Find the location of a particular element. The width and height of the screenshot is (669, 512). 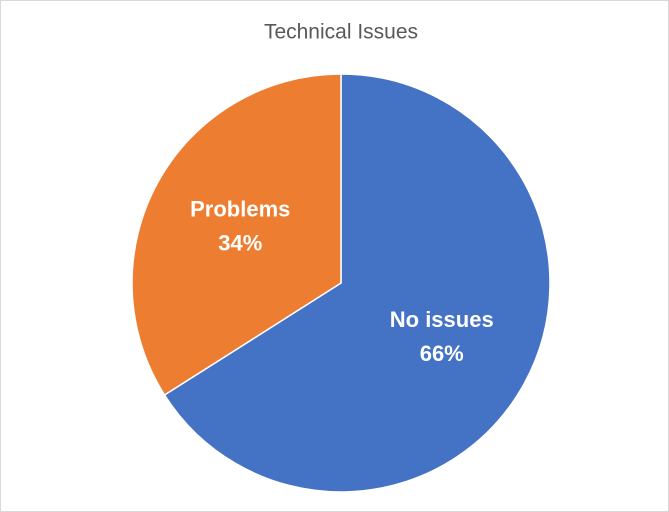

slice-value-label: 34% is located at coordinates (240, 242).